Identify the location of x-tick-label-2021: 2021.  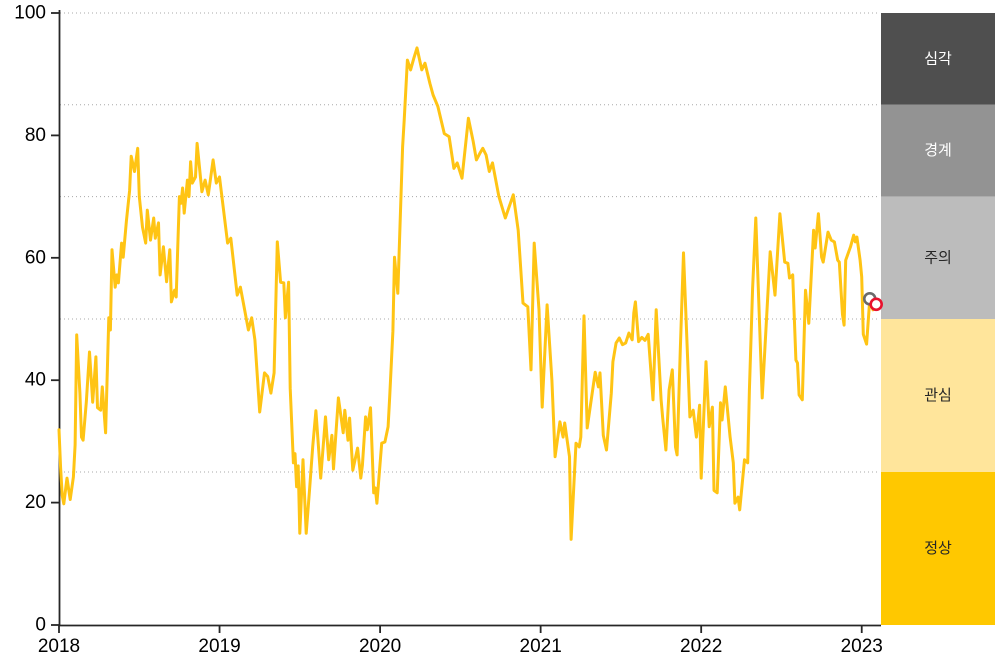
(541, 646).